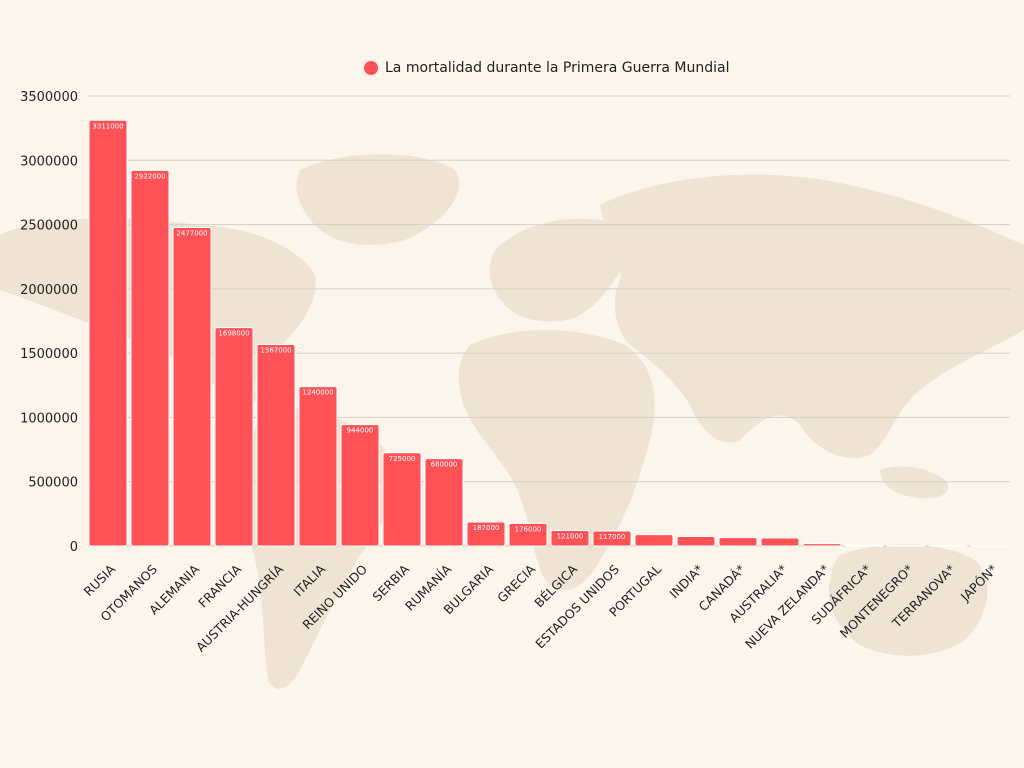 This screenshot has height=768, width=1024. Describe the element at coordinates (107, 126) in the screenshot. I see `bar-value-label: 3311000` at that location.